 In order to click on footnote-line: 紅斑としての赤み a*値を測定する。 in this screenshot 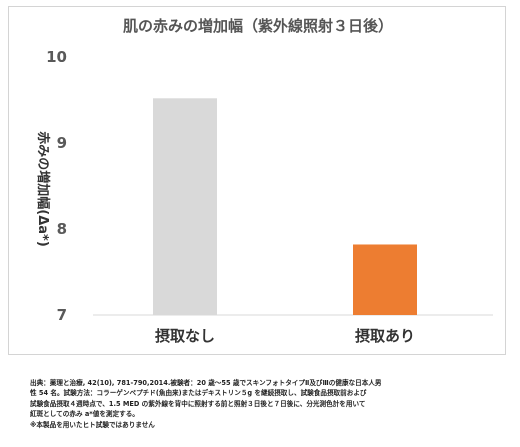, I will do `click(84, 414)`.